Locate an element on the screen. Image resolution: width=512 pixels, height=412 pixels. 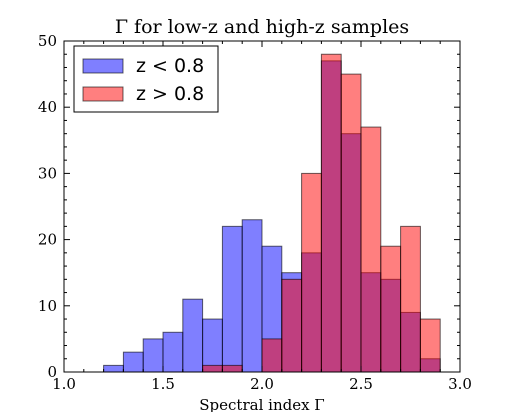
x-tick-label: 2.5 is located at coordinates (361, 384).